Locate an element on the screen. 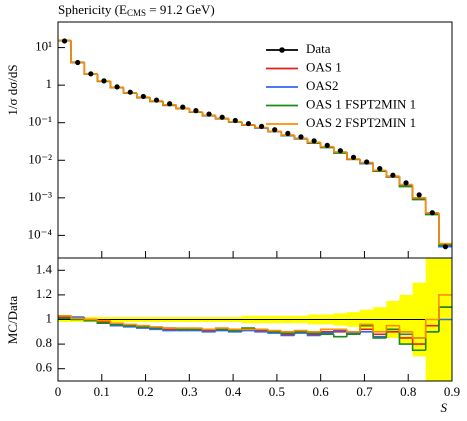 This screenshot has height=421, width=467. x-tick-label: 0.2 is located at coordinates (145, 391).